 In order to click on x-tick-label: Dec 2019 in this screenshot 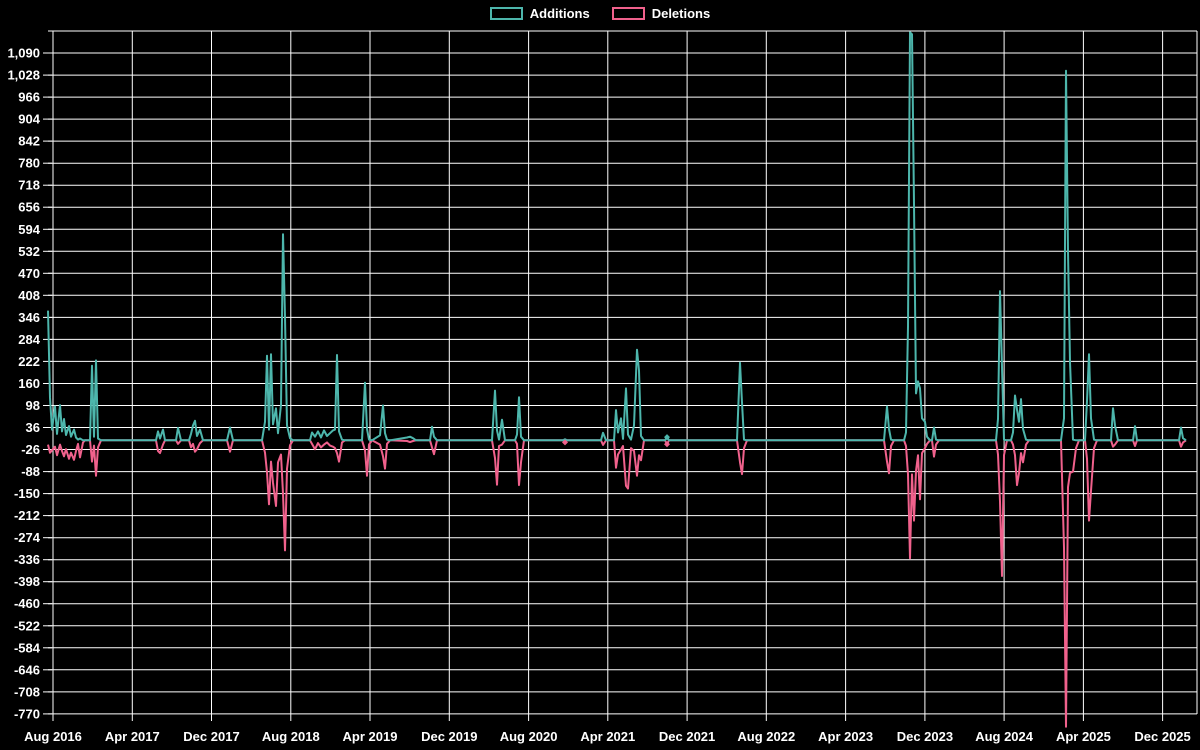, I will do `click(449, 736)`.